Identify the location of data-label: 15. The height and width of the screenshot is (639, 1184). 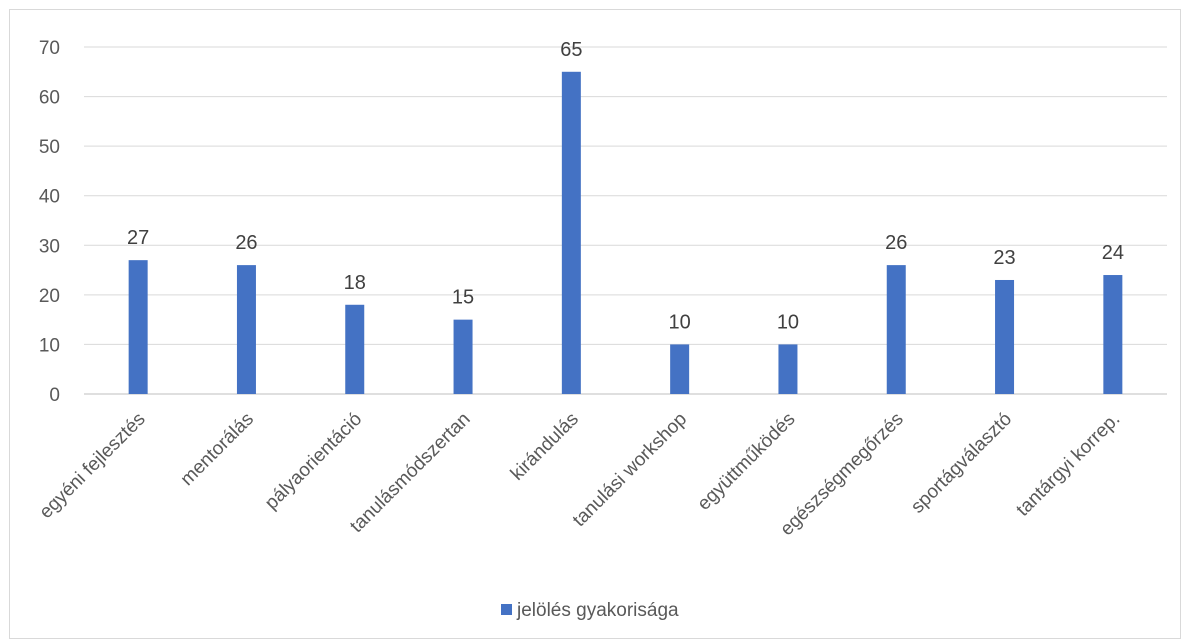
(463, 298).